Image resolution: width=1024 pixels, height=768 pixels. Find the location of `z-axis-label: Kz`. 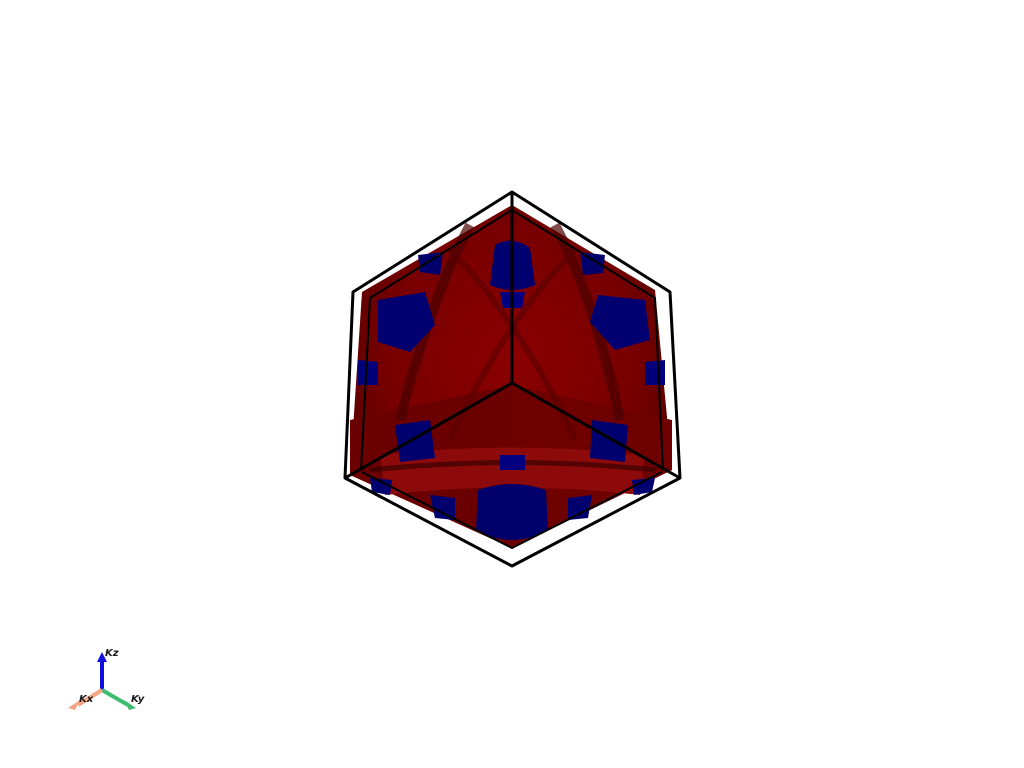

z-axis-label: Kz is located at coordinates (112, 653).